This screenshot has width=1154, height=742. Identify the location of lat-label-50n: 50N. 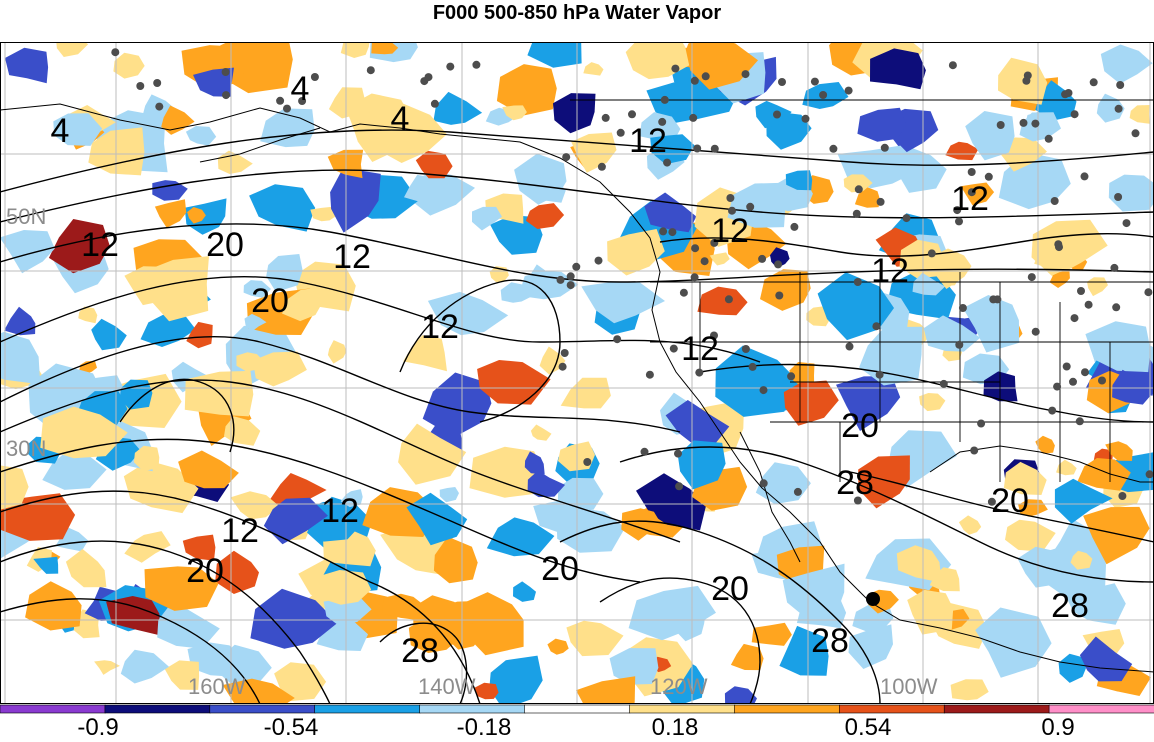
(26, 216).